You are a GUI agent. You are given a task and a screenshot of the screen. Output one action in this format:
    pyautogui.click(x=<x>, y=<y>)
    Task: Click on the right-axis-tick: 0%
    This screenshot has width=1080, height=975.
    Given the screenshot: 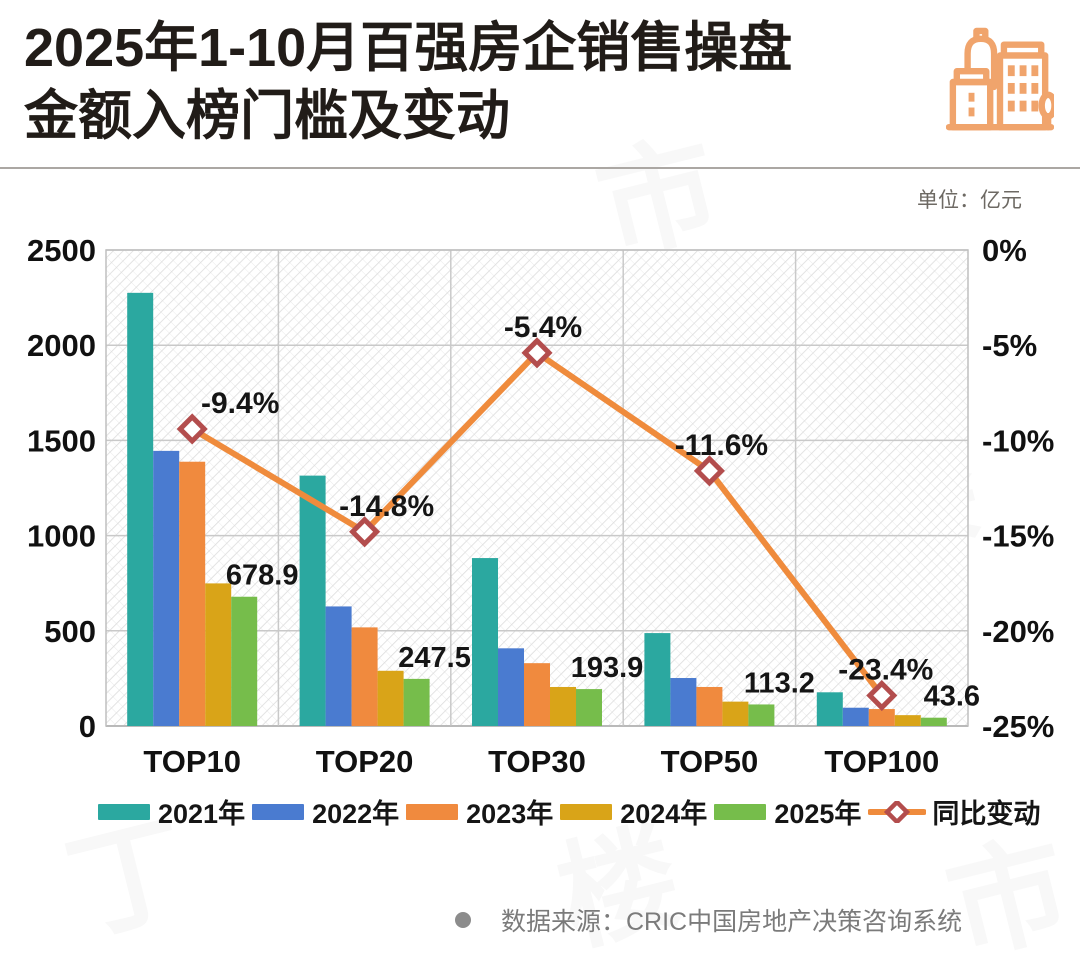 What is the action you would take?
    pyautogui.click(x=1004, y=250)
    